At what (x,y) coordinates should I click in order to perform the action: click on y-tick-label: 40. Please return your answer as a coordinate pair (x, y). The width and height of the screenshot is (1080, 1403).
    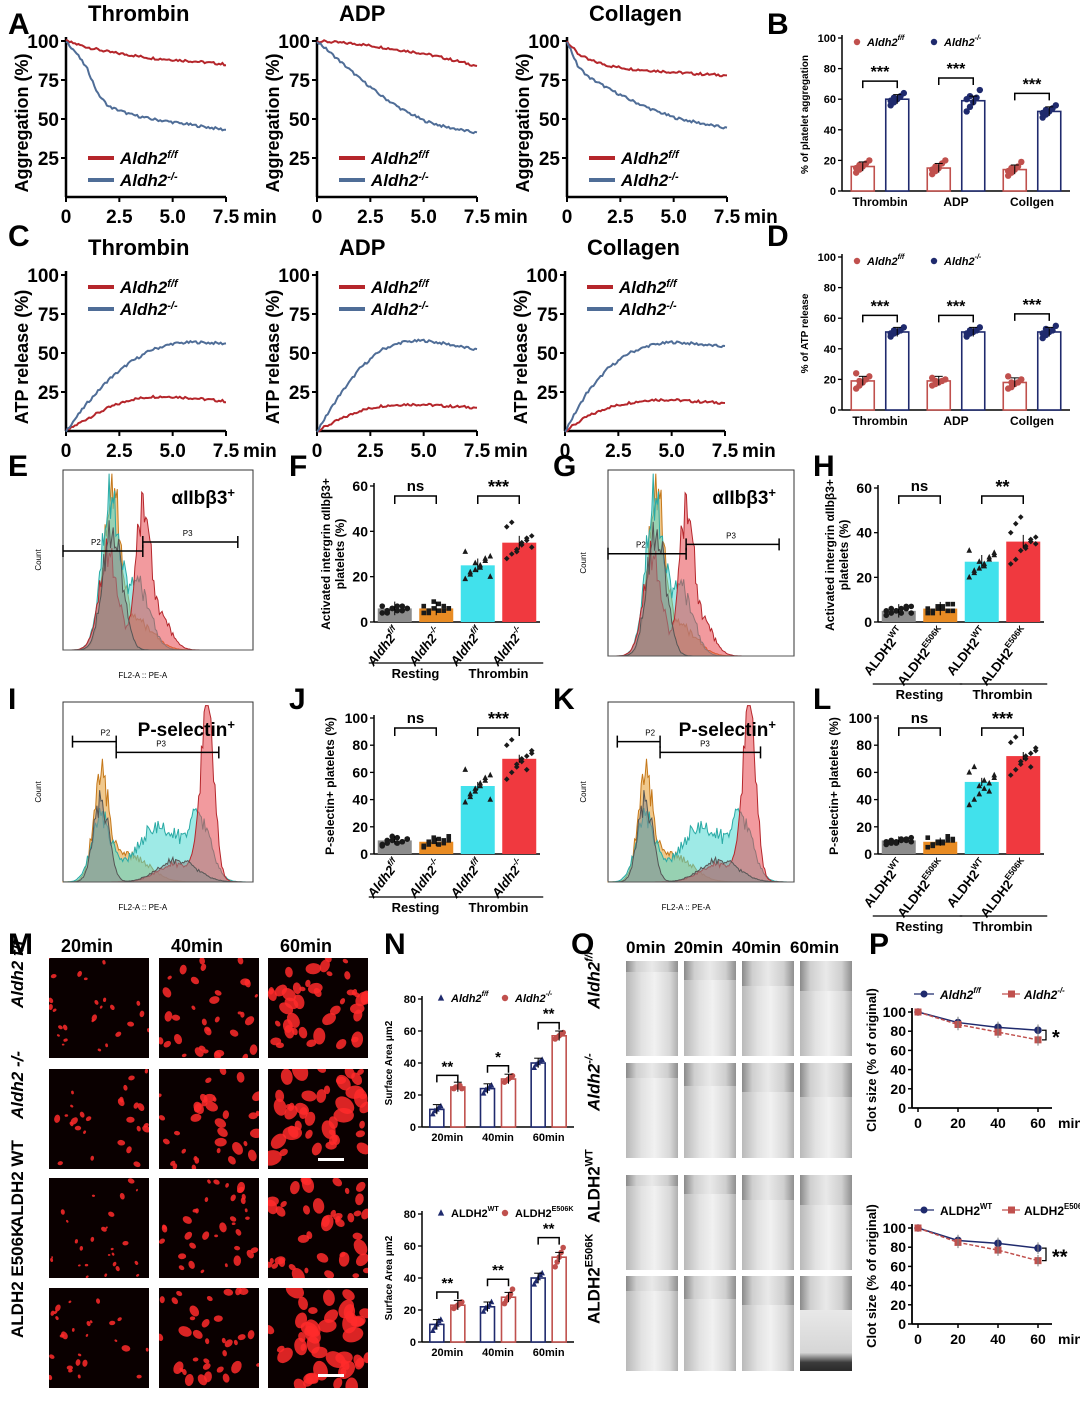
    Looking at the image, I should click on (864, 800).